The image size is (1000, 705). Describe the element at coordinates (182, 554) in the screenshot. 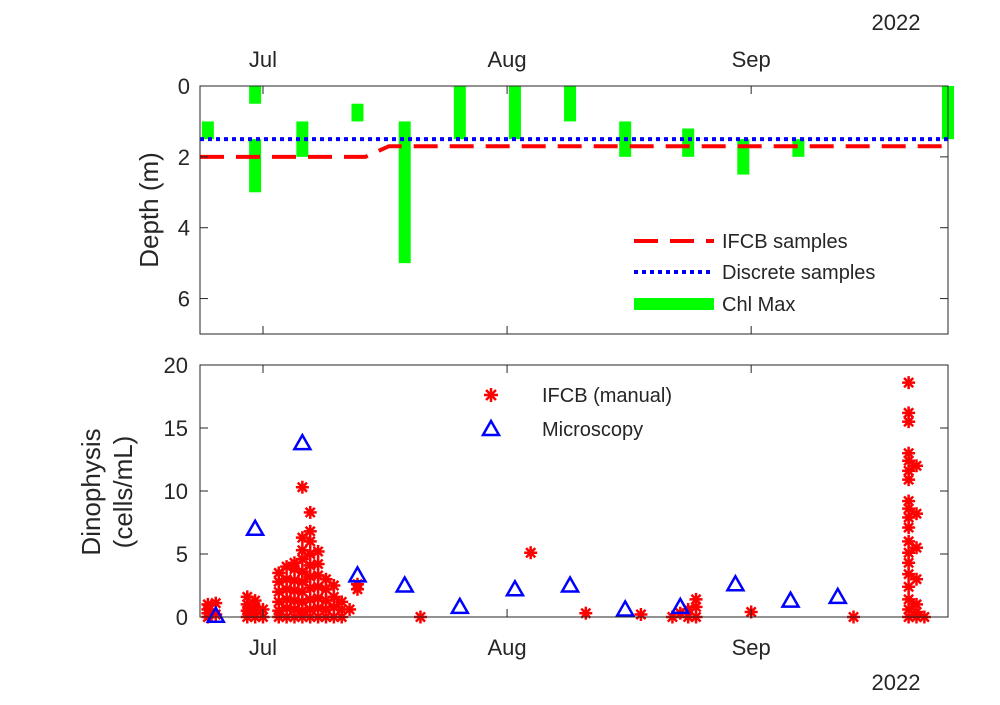

I see `dinophysis-y-tick-label: 5` at that location.